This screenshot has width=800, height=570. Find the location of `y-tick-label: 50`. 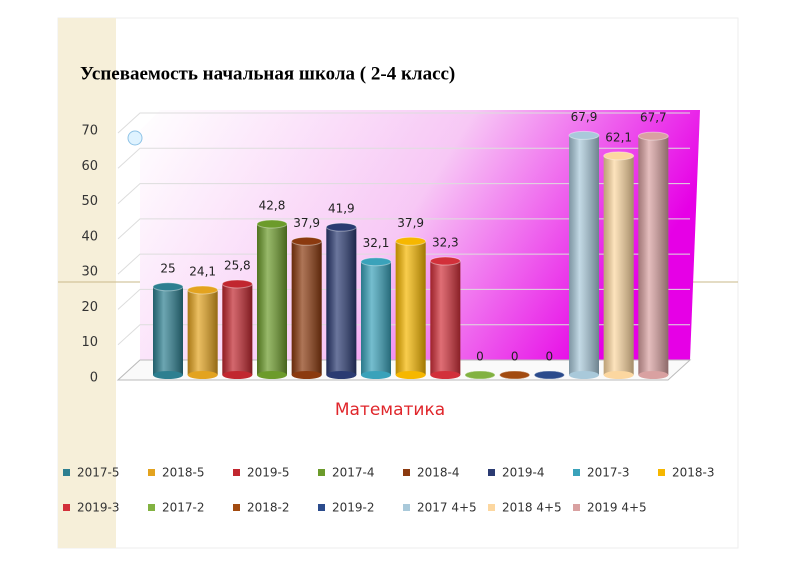

y-tick-label: 50 is located at coordinates (89, 201).